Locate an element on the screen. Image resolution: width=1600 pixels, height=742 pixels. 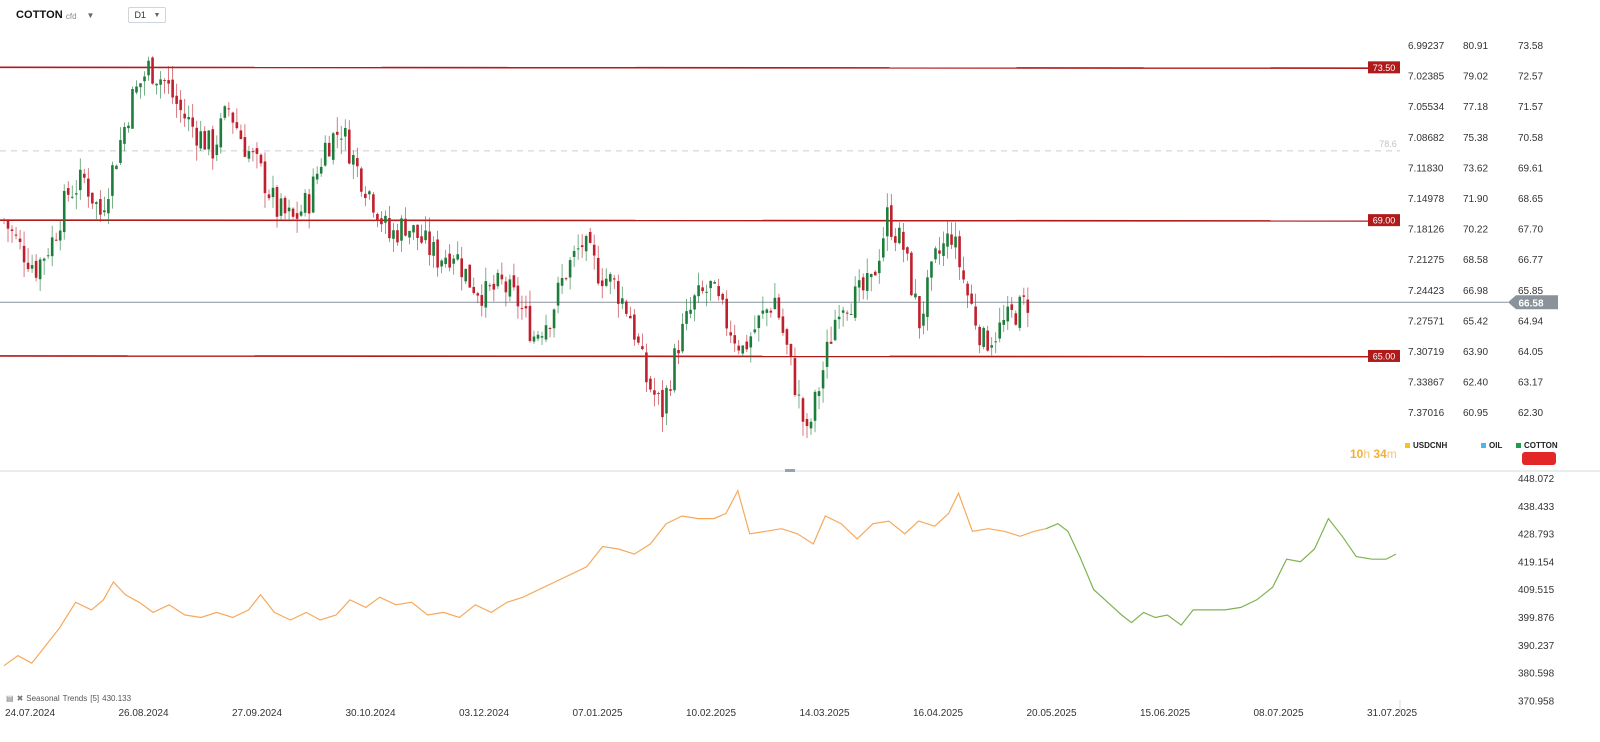
legend-usdcnh: USDCNH is located at coordinates (1426, 445).